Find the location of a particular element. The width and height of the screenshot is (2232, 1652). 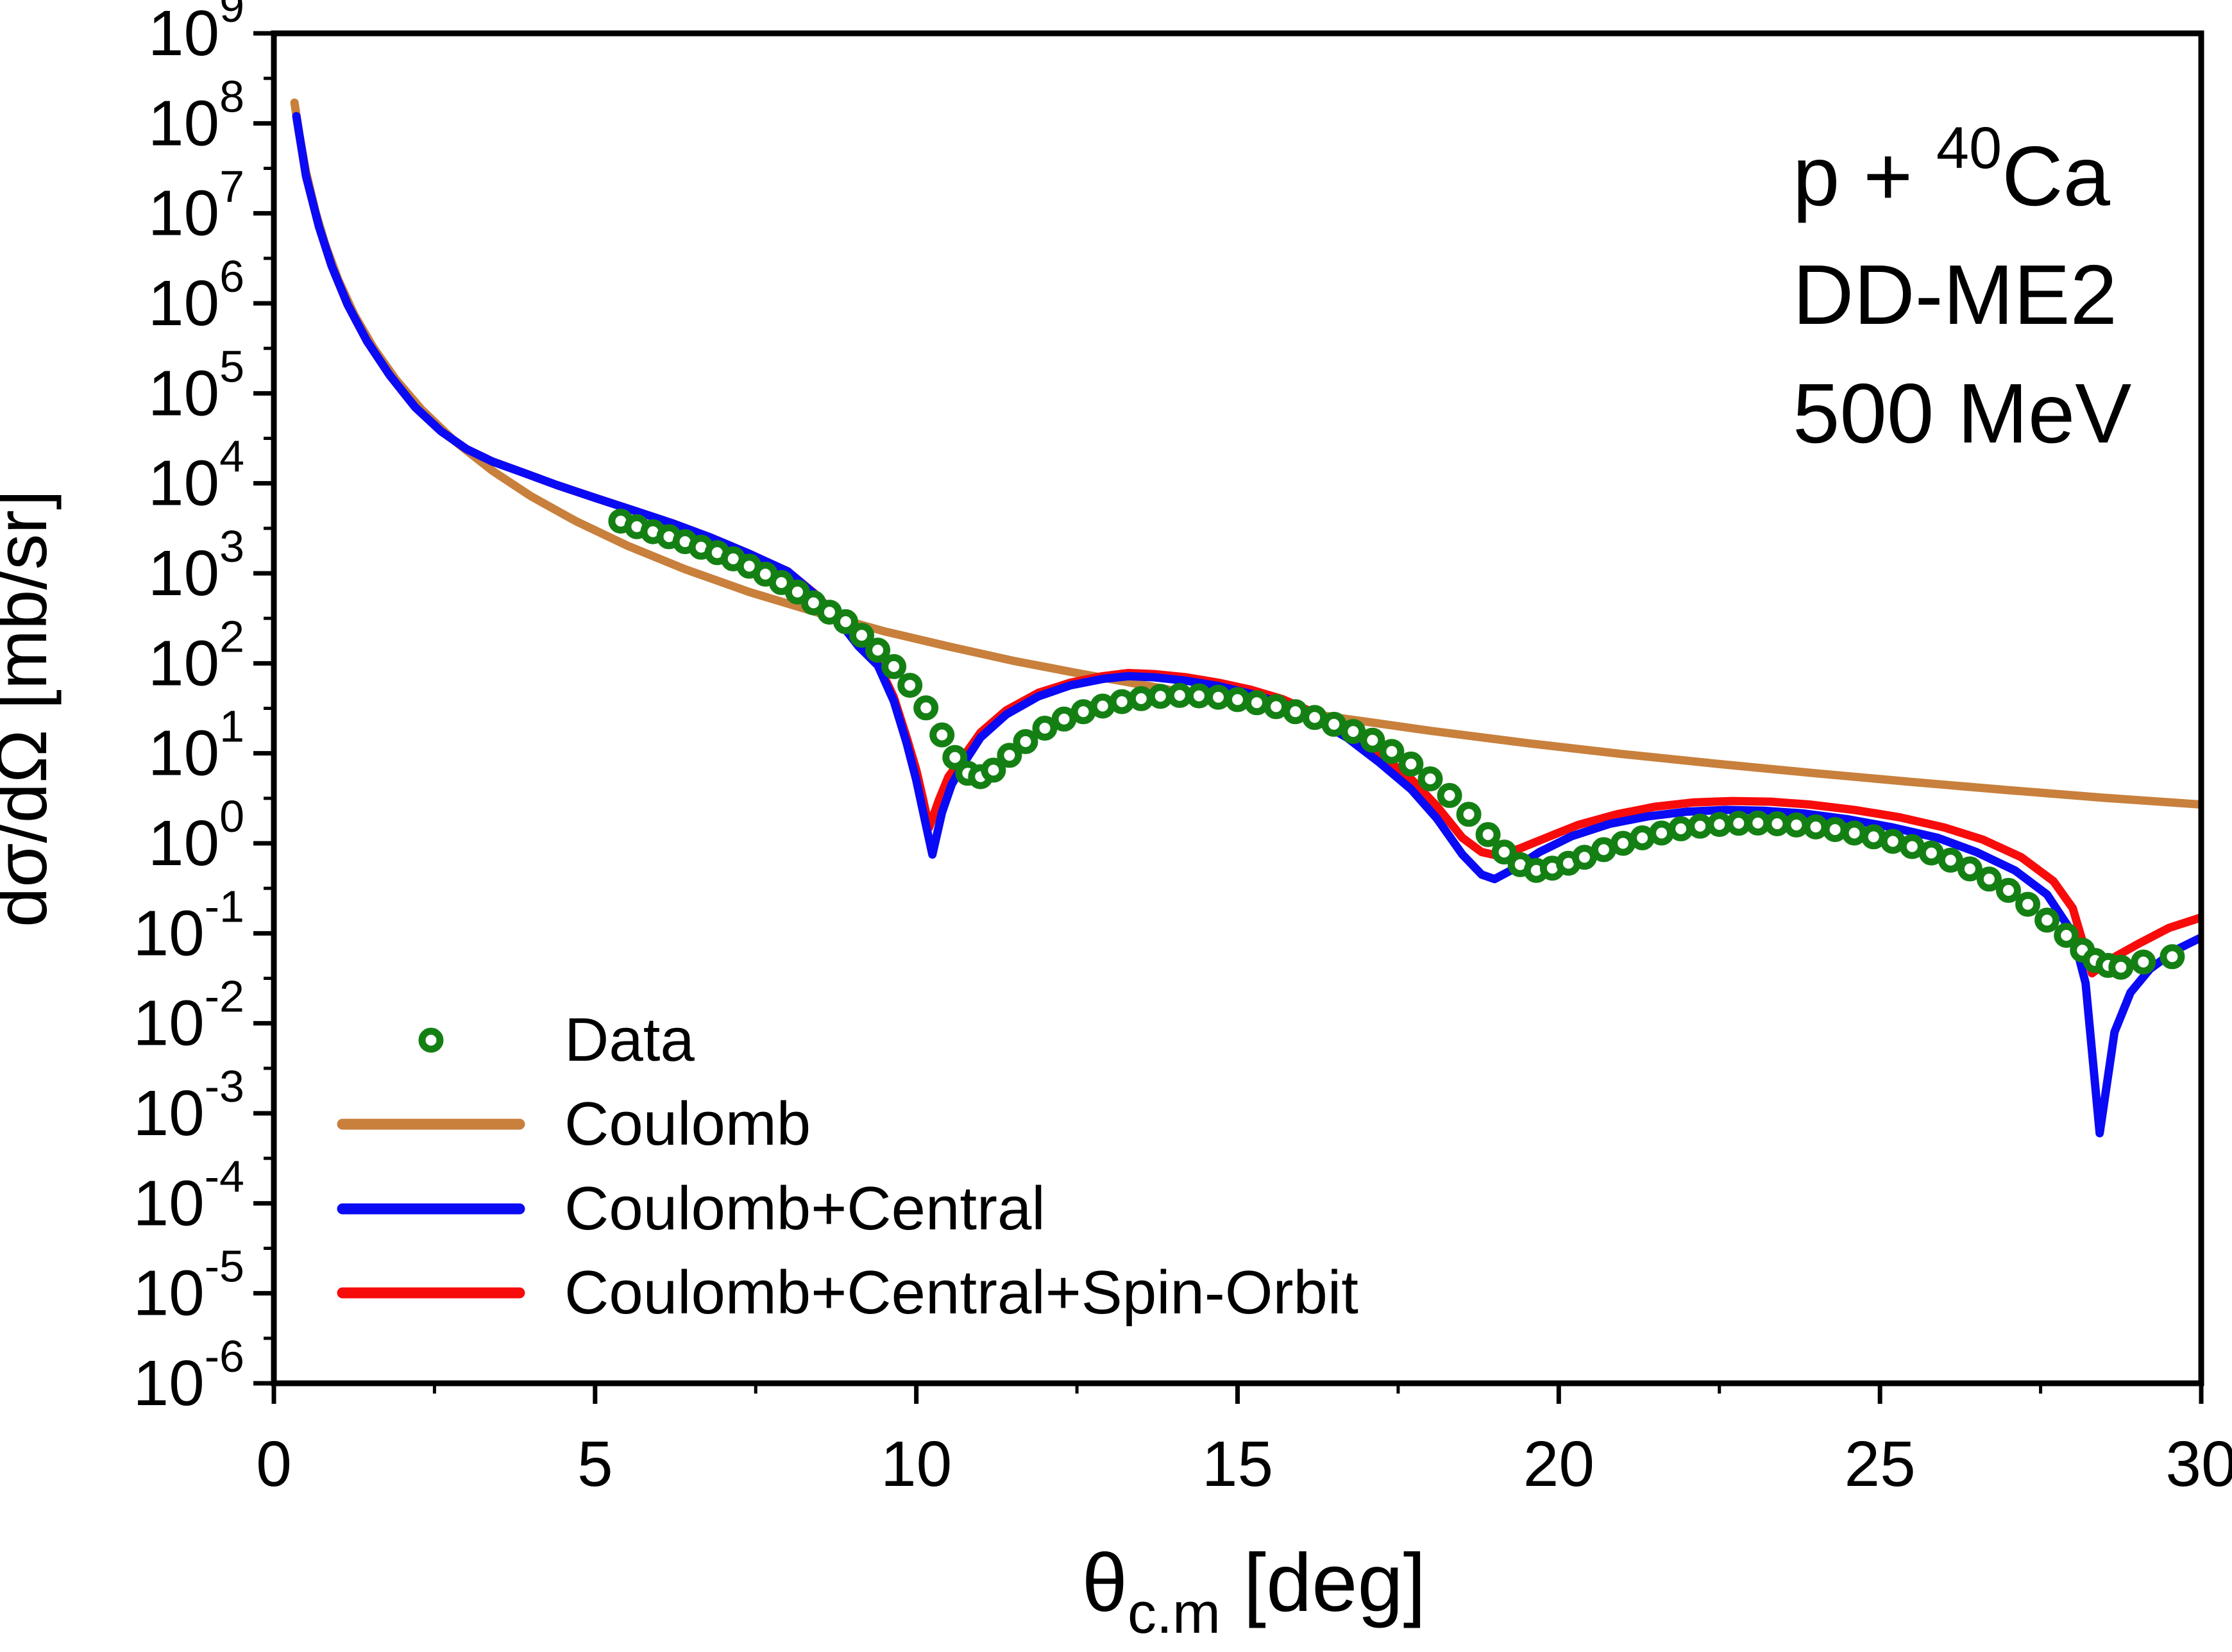

legend-item-coulomb: Coulomb is located at coordinates (574, 1124).